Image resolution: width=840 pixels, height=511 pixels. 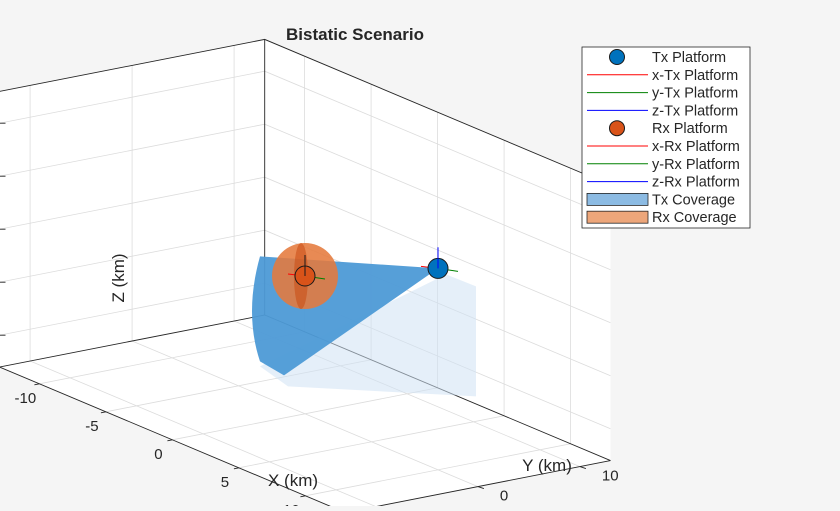 I want to click on legend-item: y-Rx Platform, so click(x=663, y=165).